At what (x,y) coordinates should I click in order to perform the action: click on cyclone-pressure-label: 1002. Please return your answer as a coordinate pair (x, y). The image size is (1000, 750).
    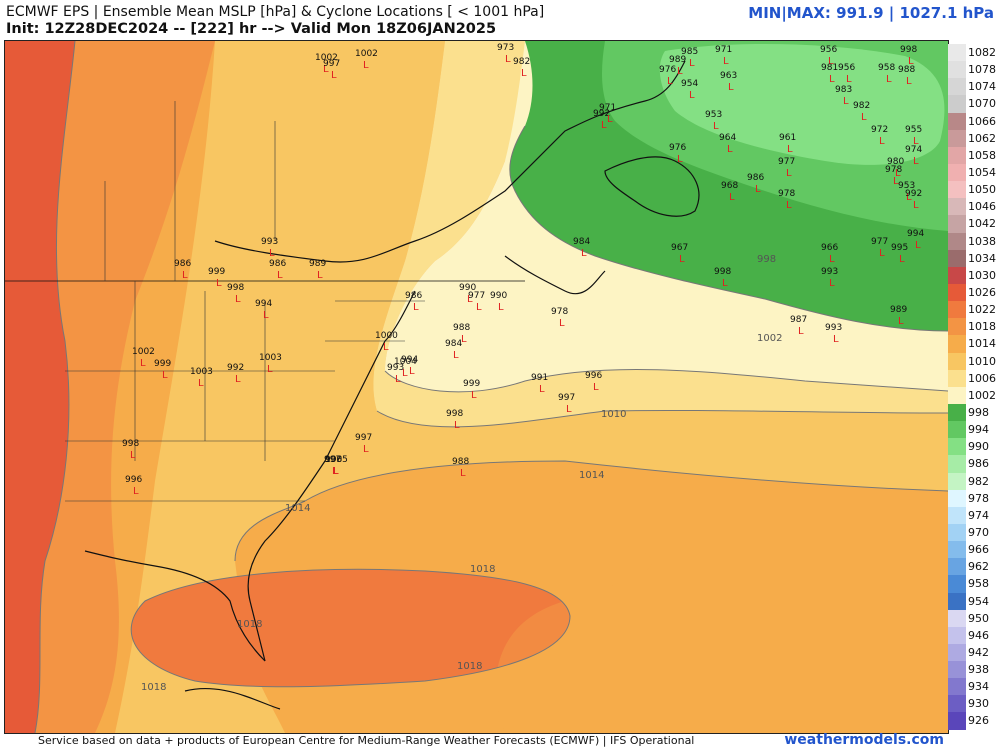
    Looking at the image, I should click on (366, 54).